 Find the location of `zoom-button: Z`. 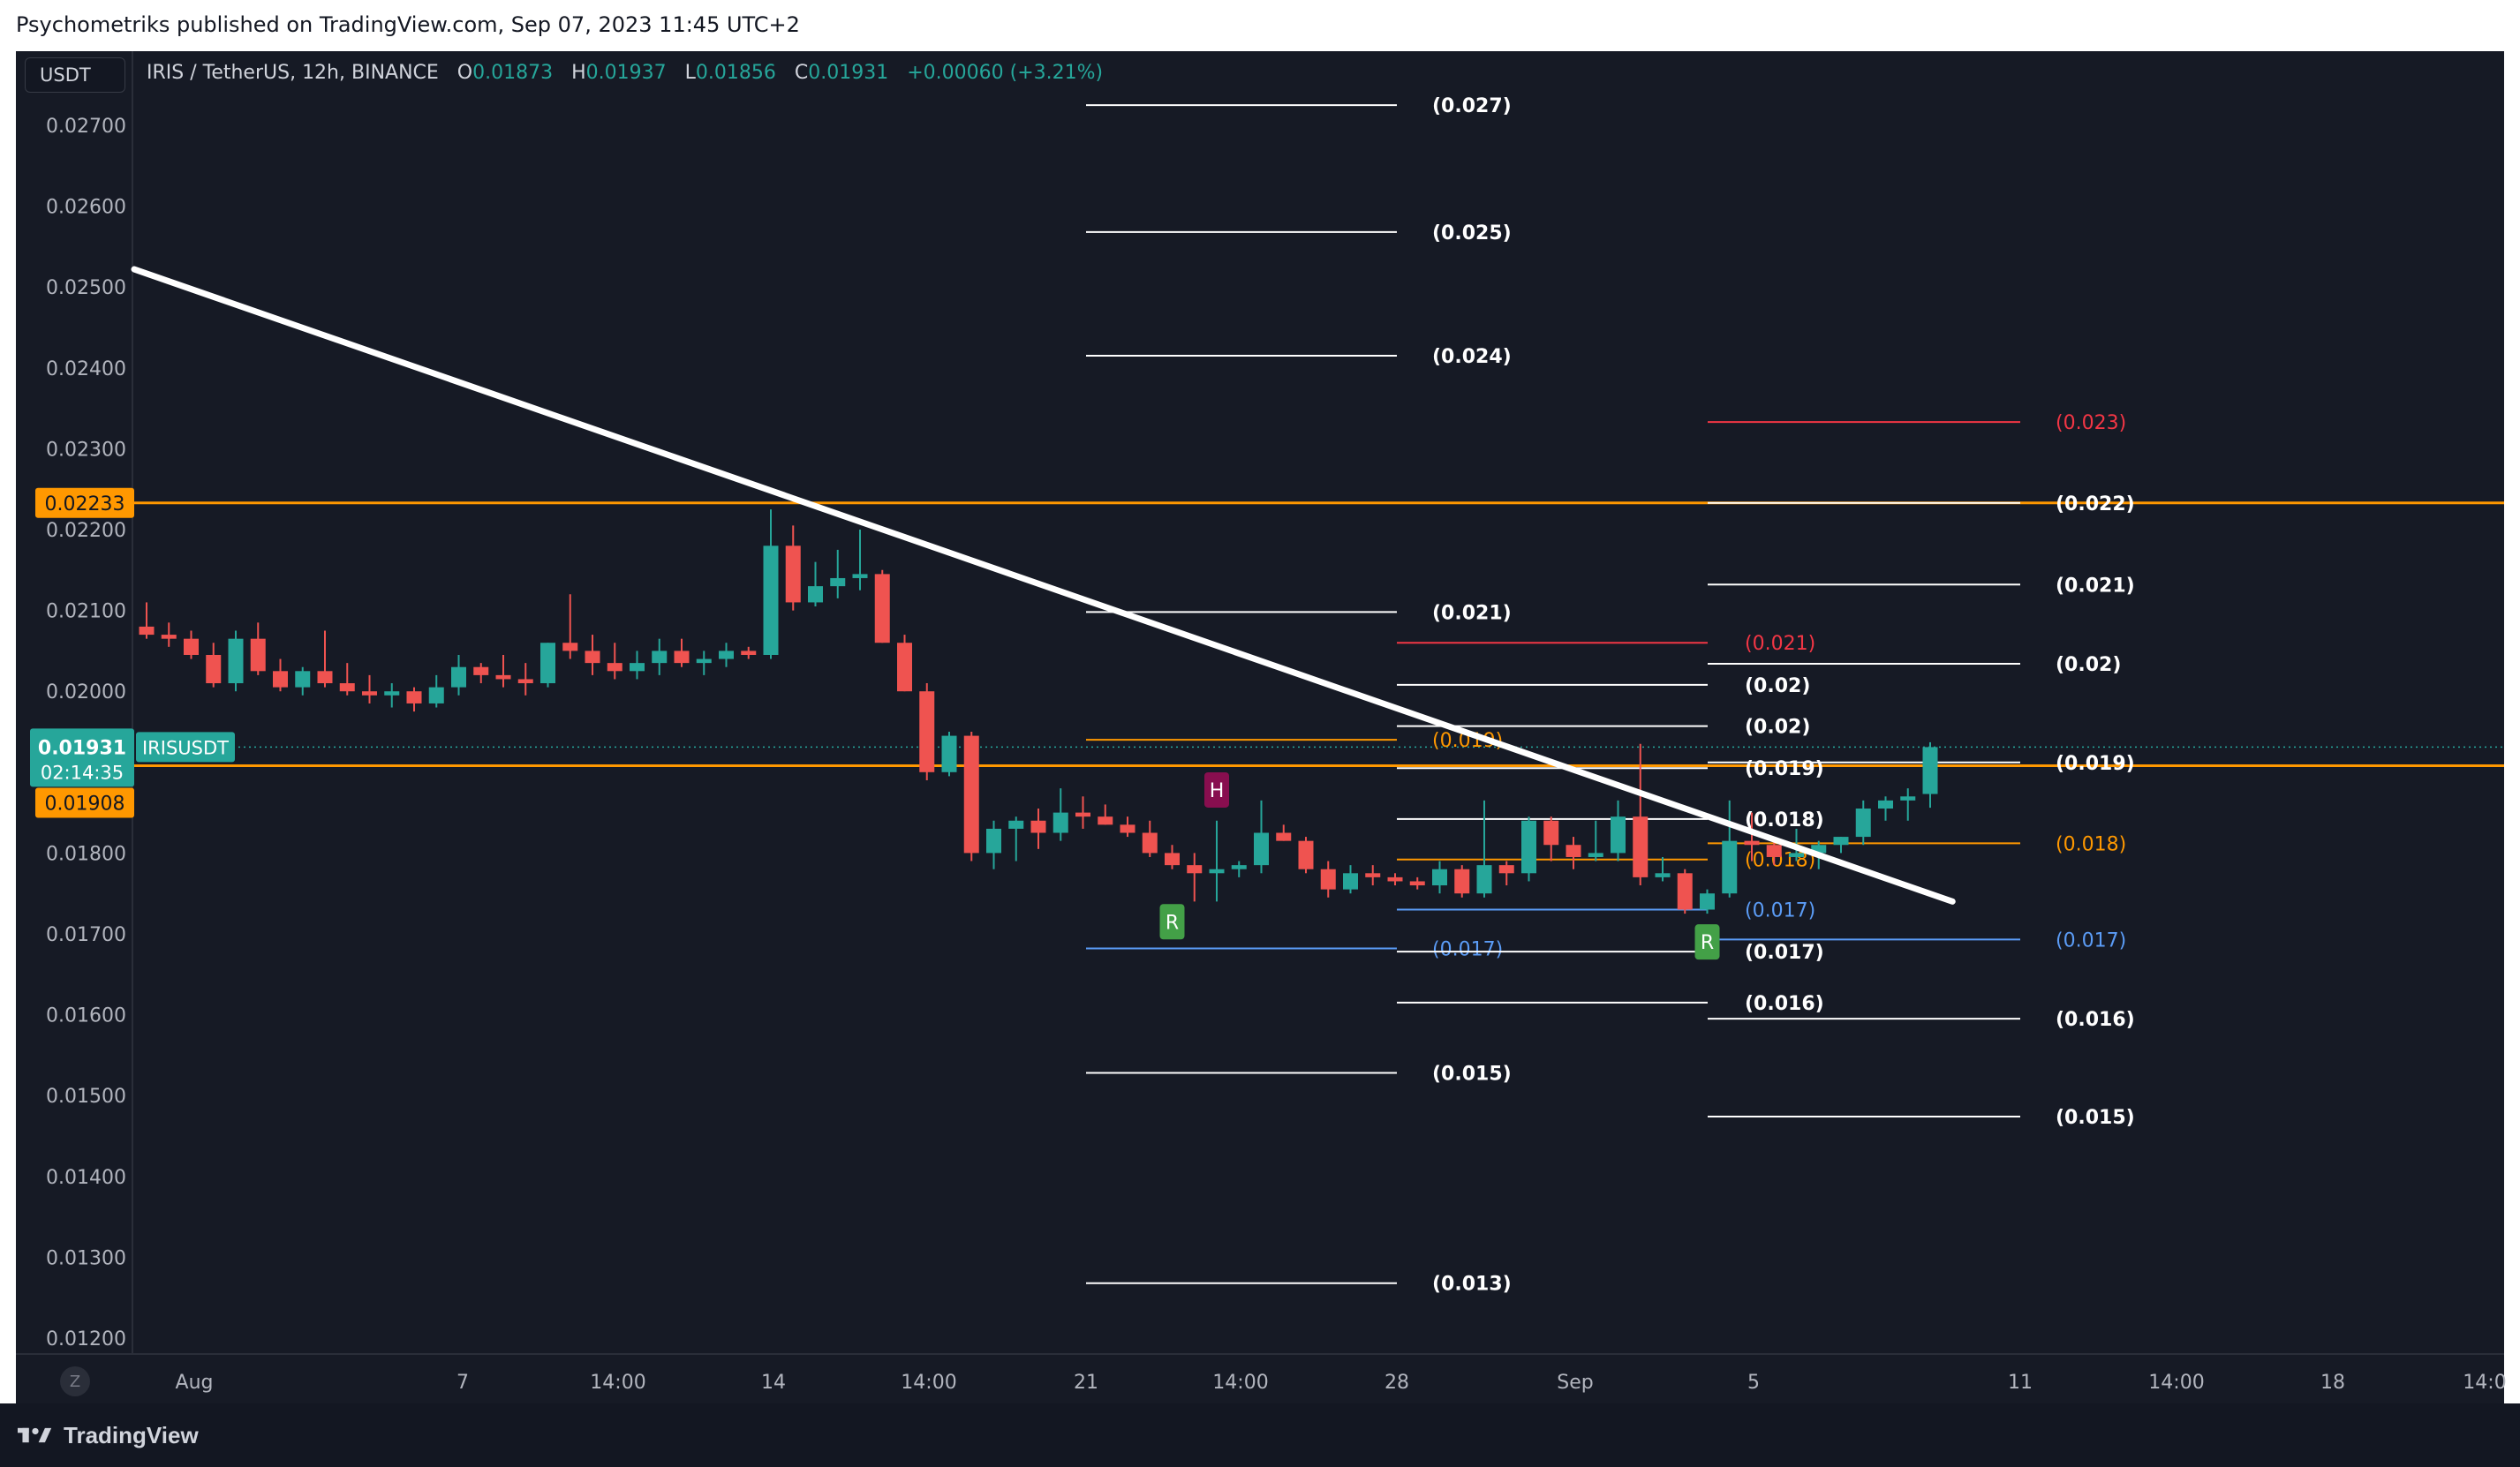

zoom-button: Z is located at coordinates (75, 1381).